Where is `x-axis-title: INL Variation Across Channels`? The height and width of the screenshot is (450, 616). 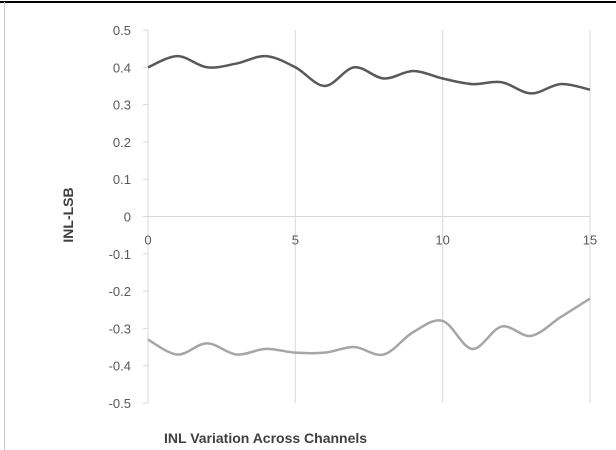 x-axis-title: INL Variation Across Channels is located at coordinates (265, 438).